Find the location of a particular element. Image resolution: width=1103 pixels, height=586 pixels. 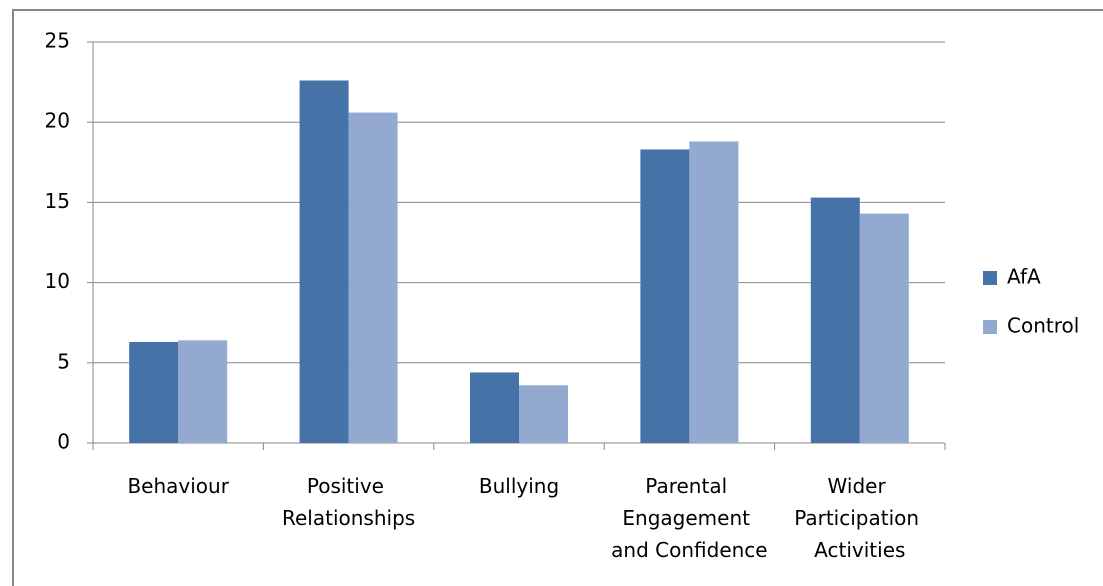

y-tick-label: 20 is located at coordinates (57, 121).